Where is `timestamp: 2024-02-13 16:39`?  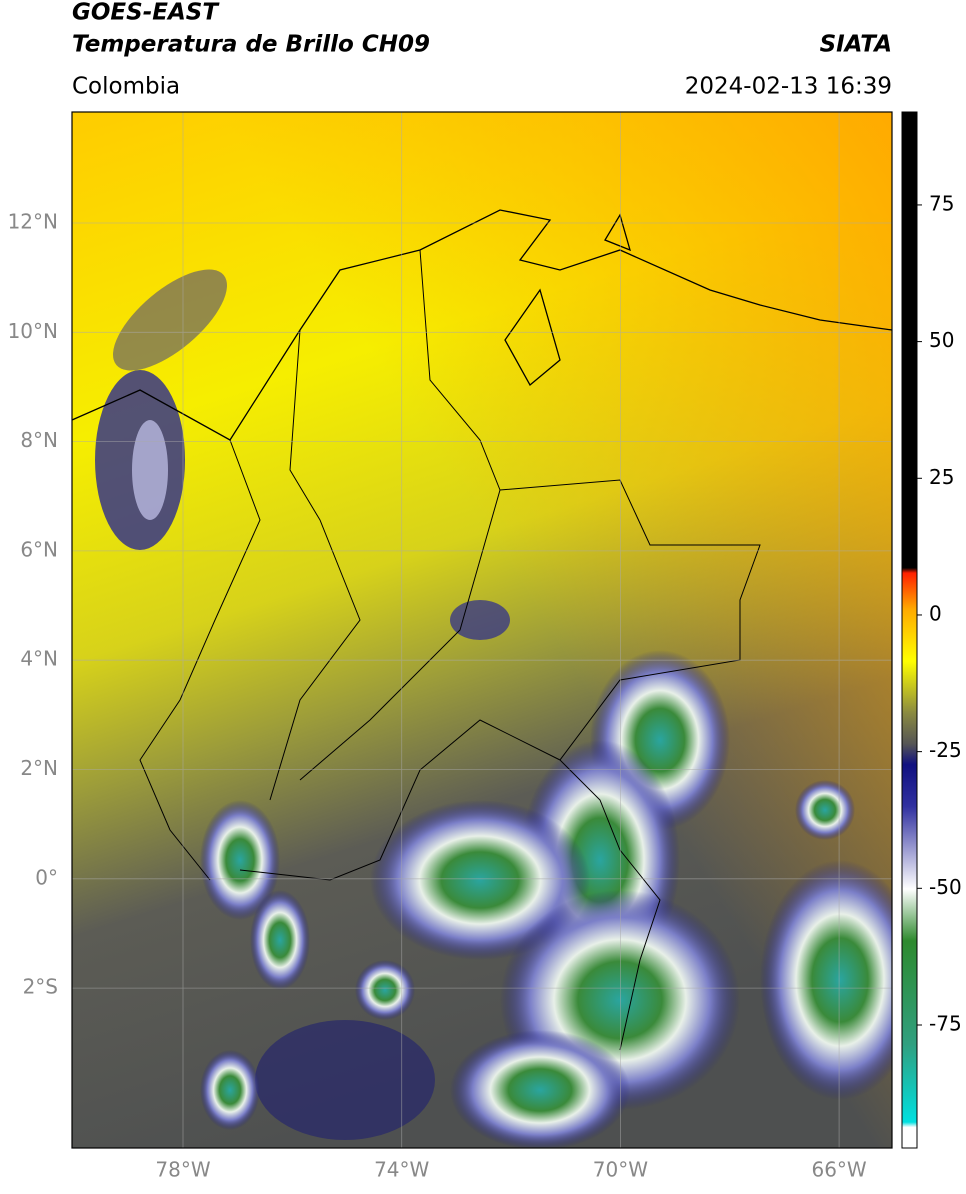 timestamp: 2024-02-13 16:39 is located at coordinates (788, 87).